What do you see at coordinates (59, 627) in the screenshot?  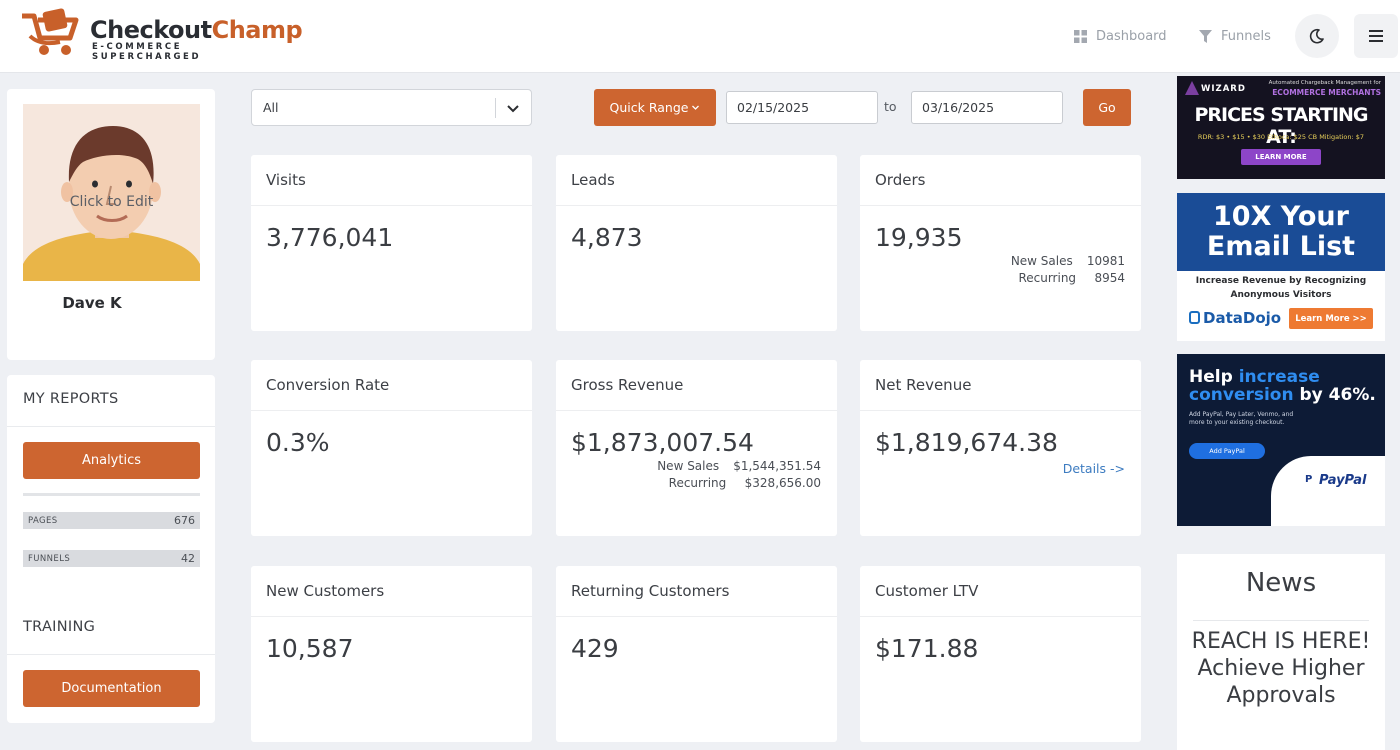 I see `training-title: TRAINING` at bounding box center [59, 627].